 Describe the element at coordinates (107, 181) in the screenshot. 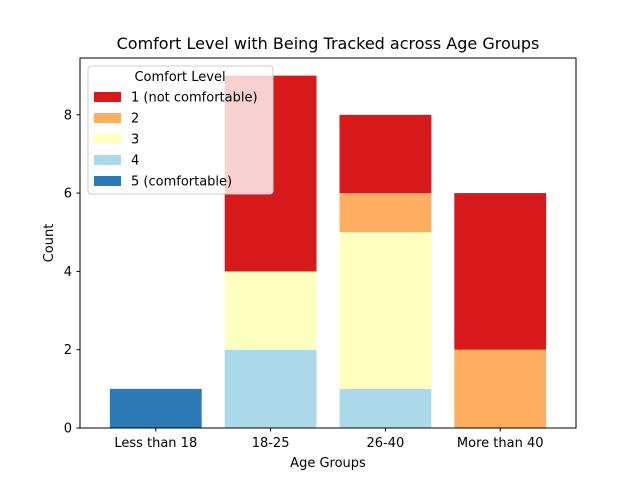

I see `legend-swatch-5-comfortable` at that location.